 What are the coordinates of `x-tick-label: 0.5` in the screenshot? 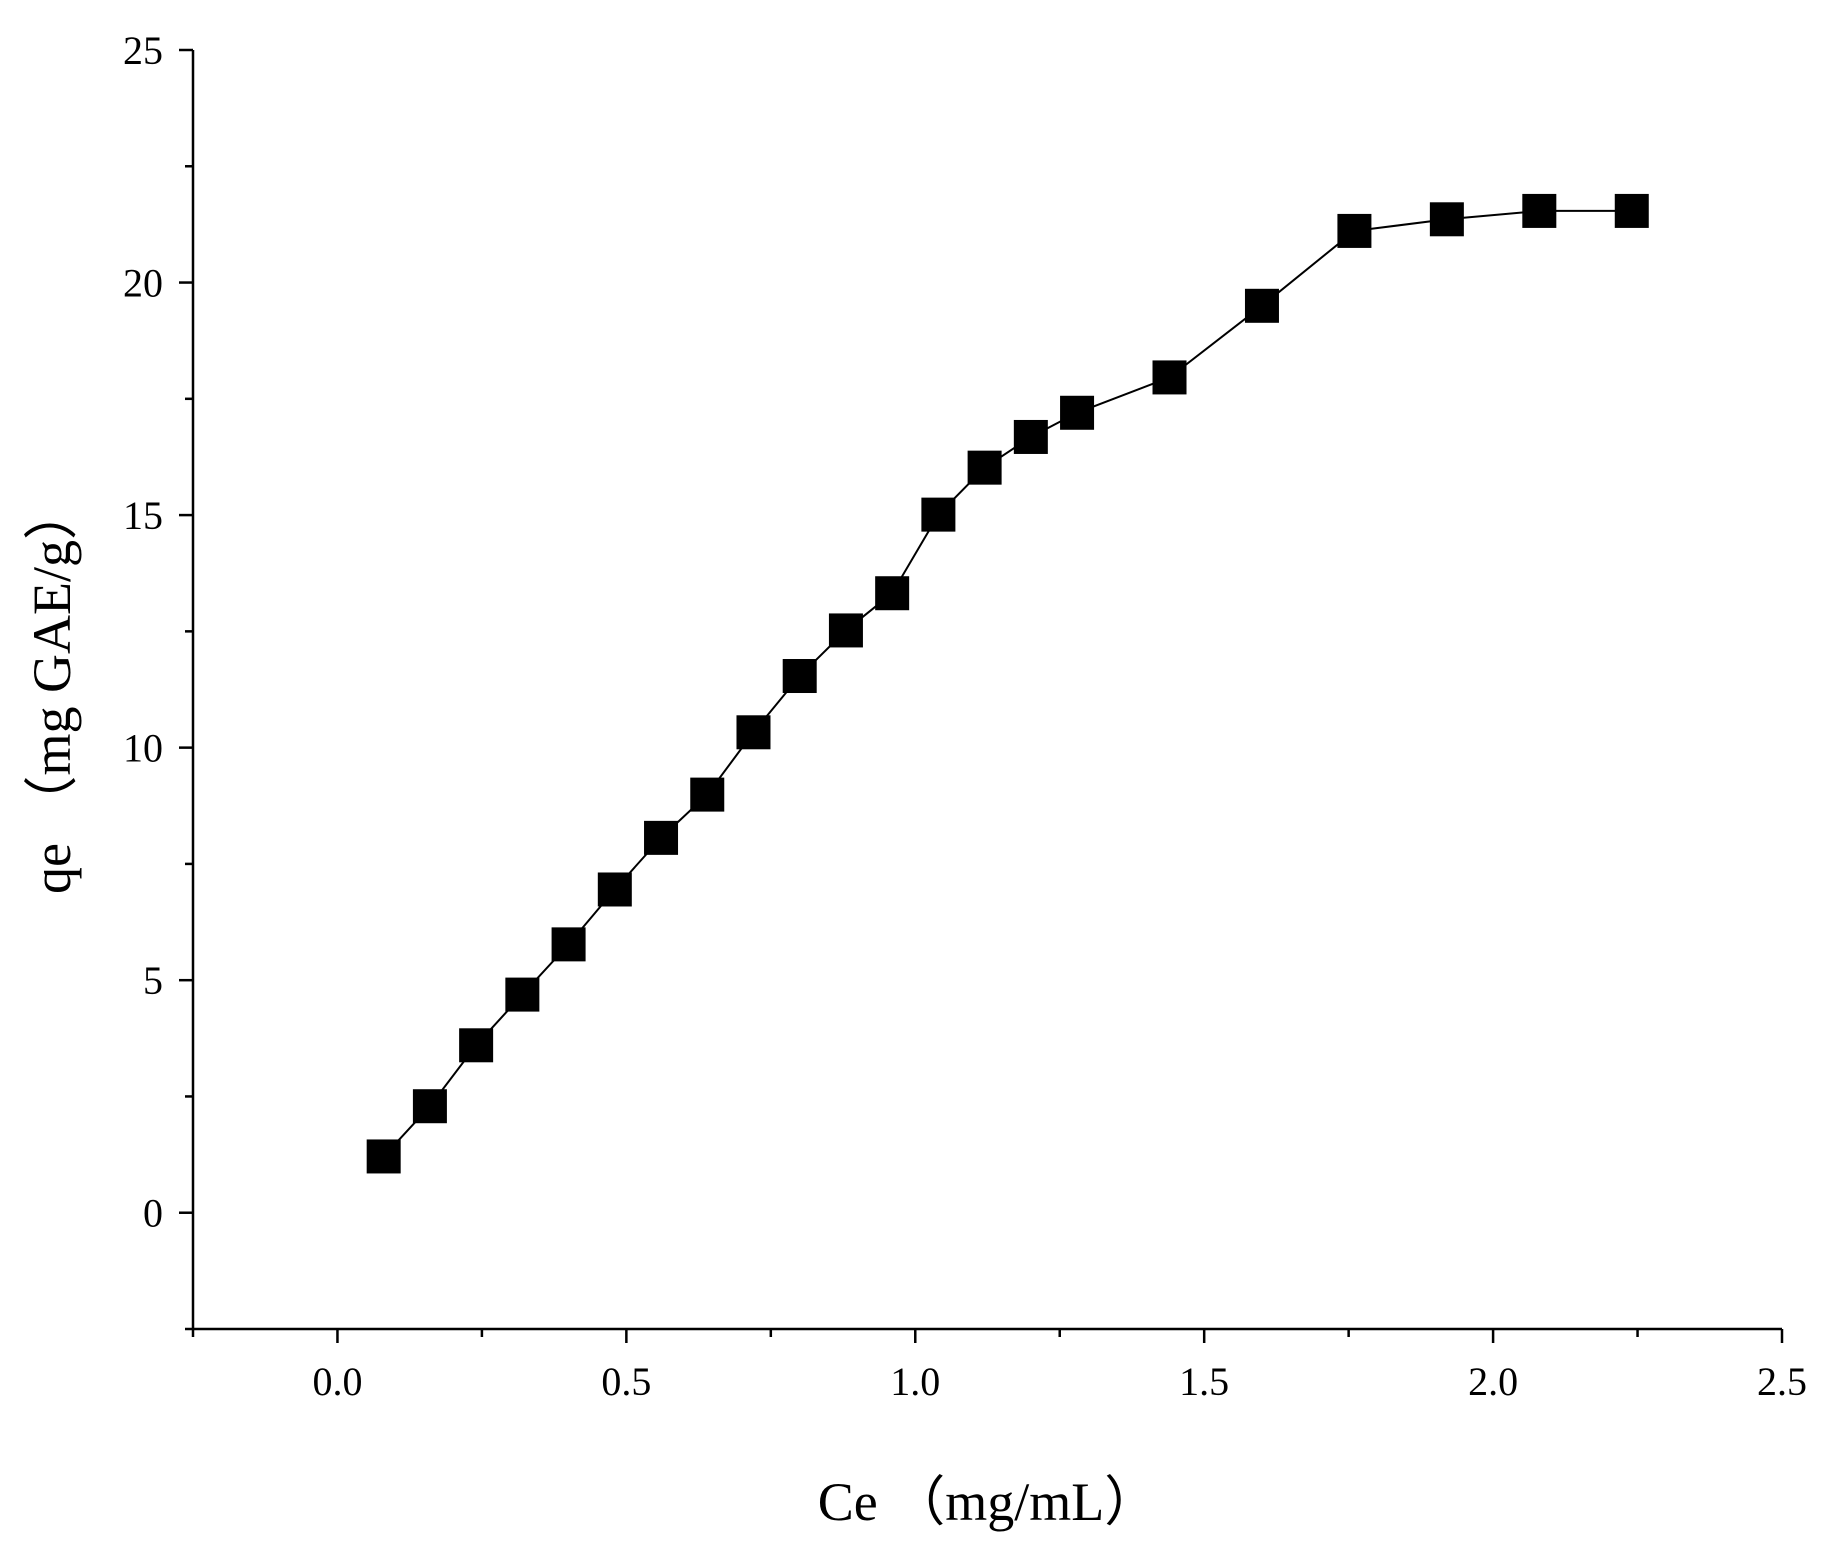 It's located at (626, 1381).